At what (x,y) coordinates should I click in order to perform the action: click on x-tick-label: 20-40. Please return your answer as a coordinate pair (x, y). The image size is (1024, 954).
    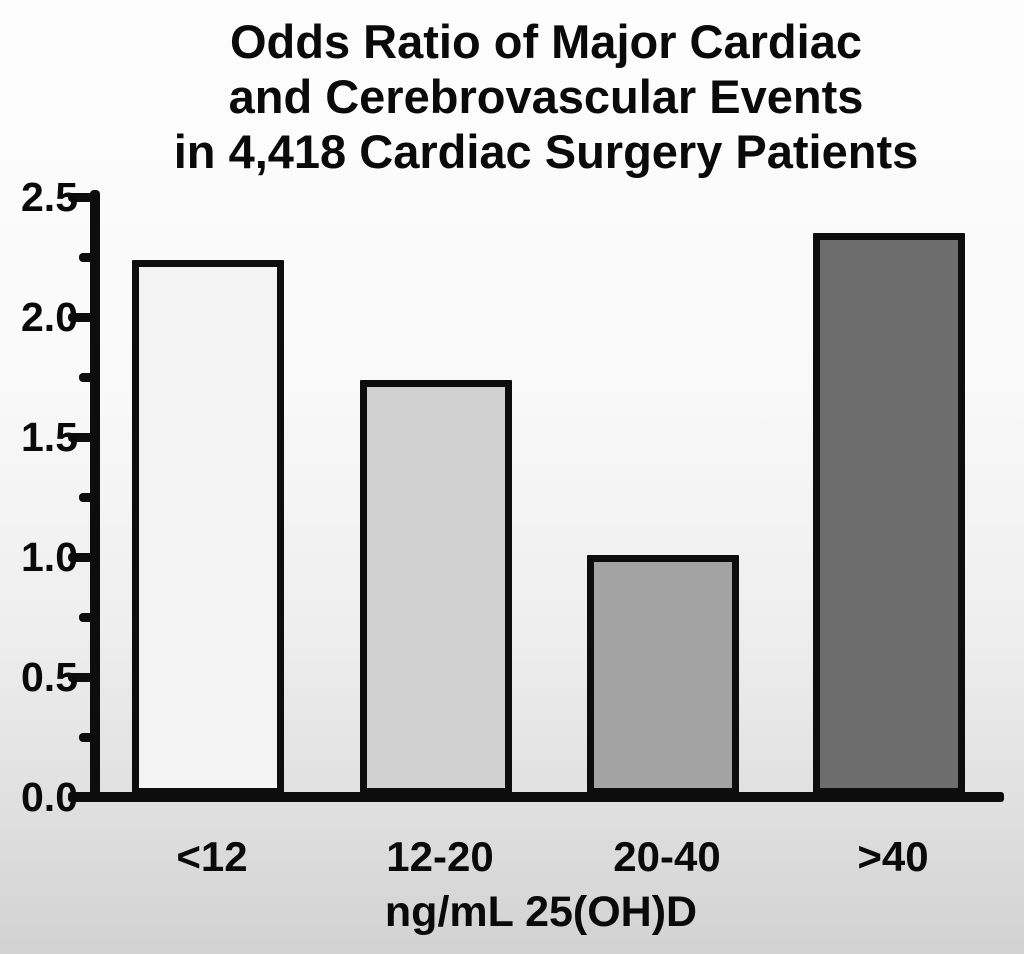
    Looking at the image, I should click on (667, 856).